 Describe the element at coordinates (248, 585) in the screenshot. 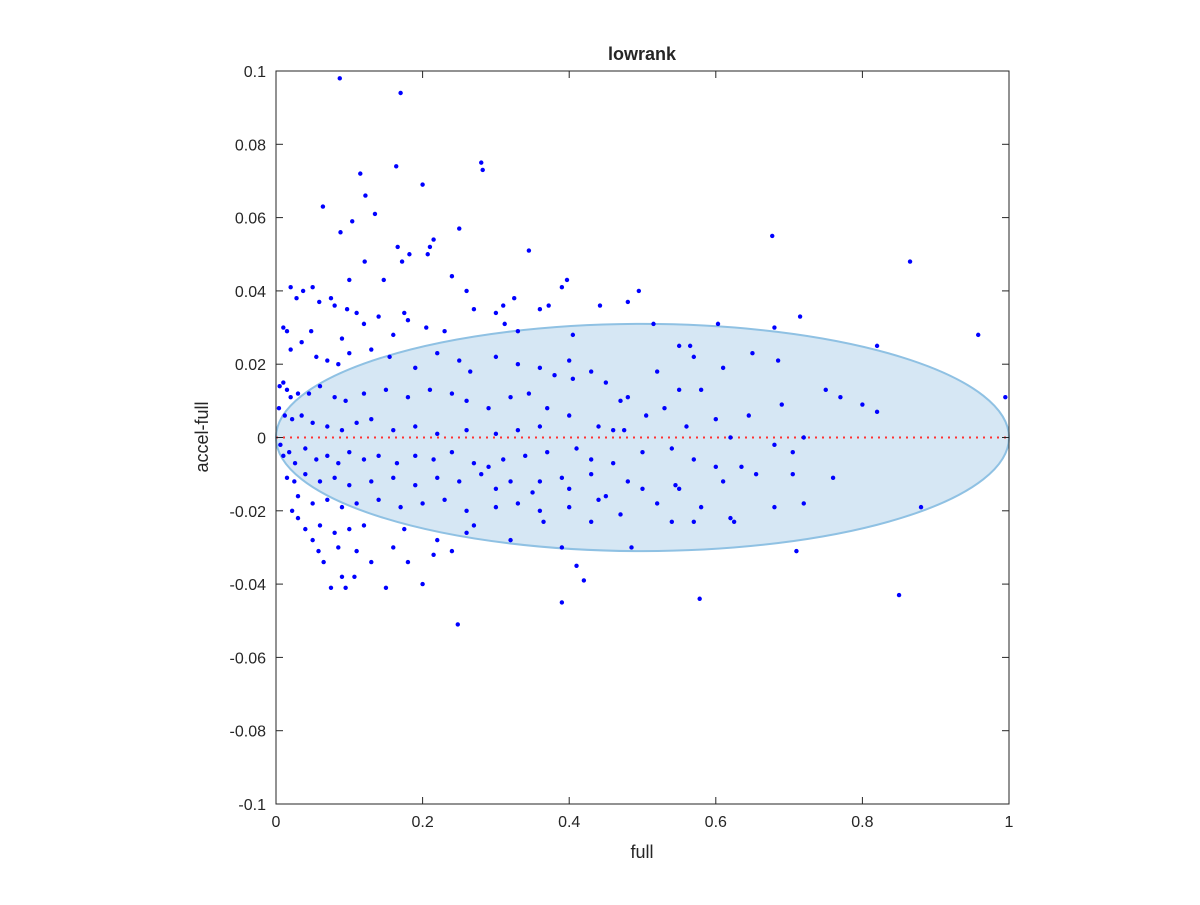

I see `y-tick-label: -0.04` at that location.